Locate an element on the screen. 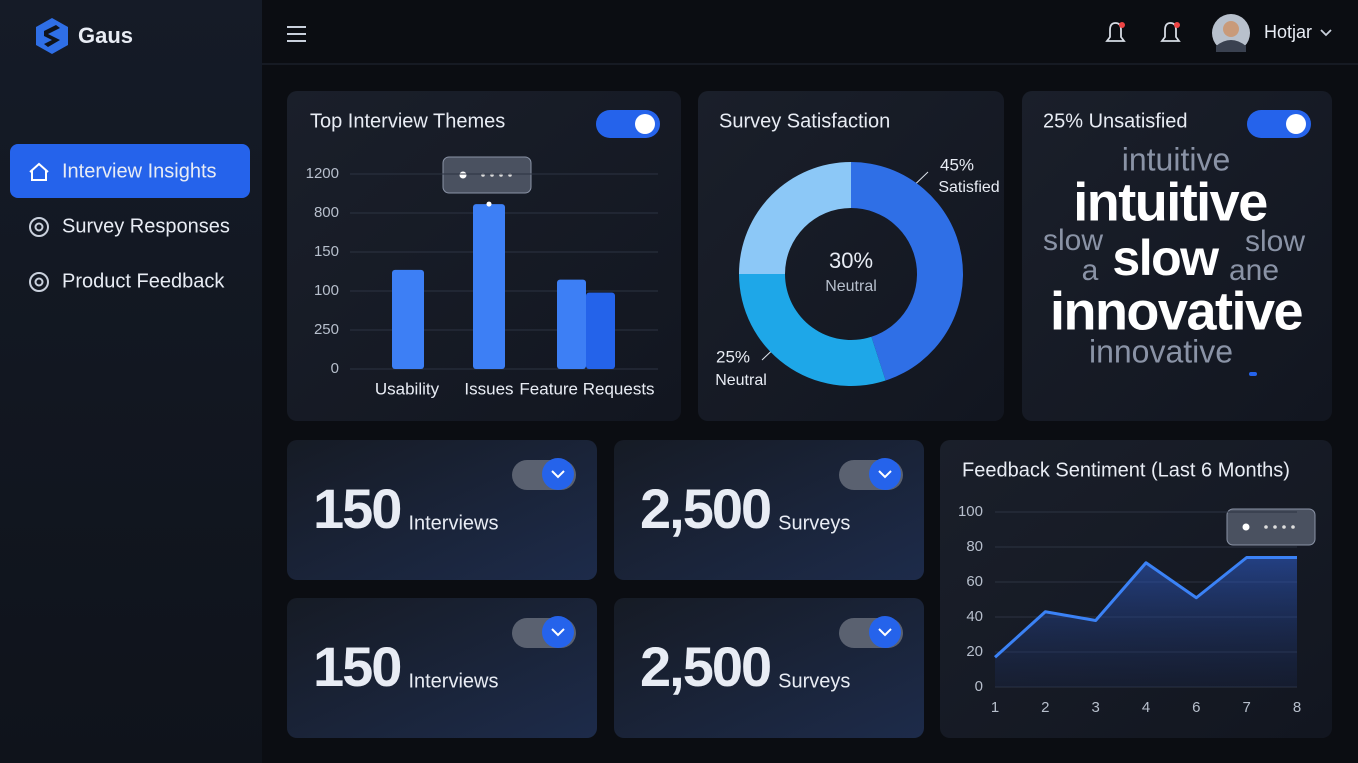 Image resolution: width=1358 pixels, height=763 pixels. y-tick-label: 80 is located at coordinates (974, 546).